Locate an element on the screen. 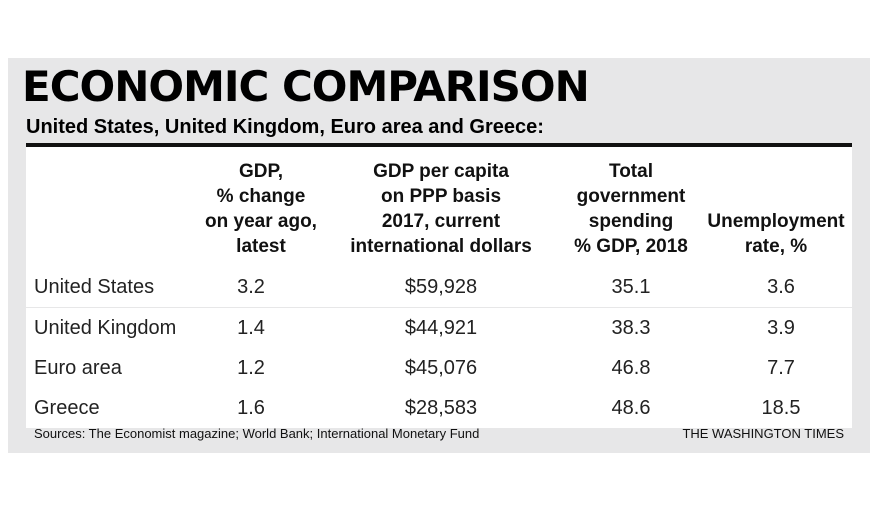  table-row: Euro area 1.2 $45,076 46.8 7.7 is located at coordinates (439, 368).